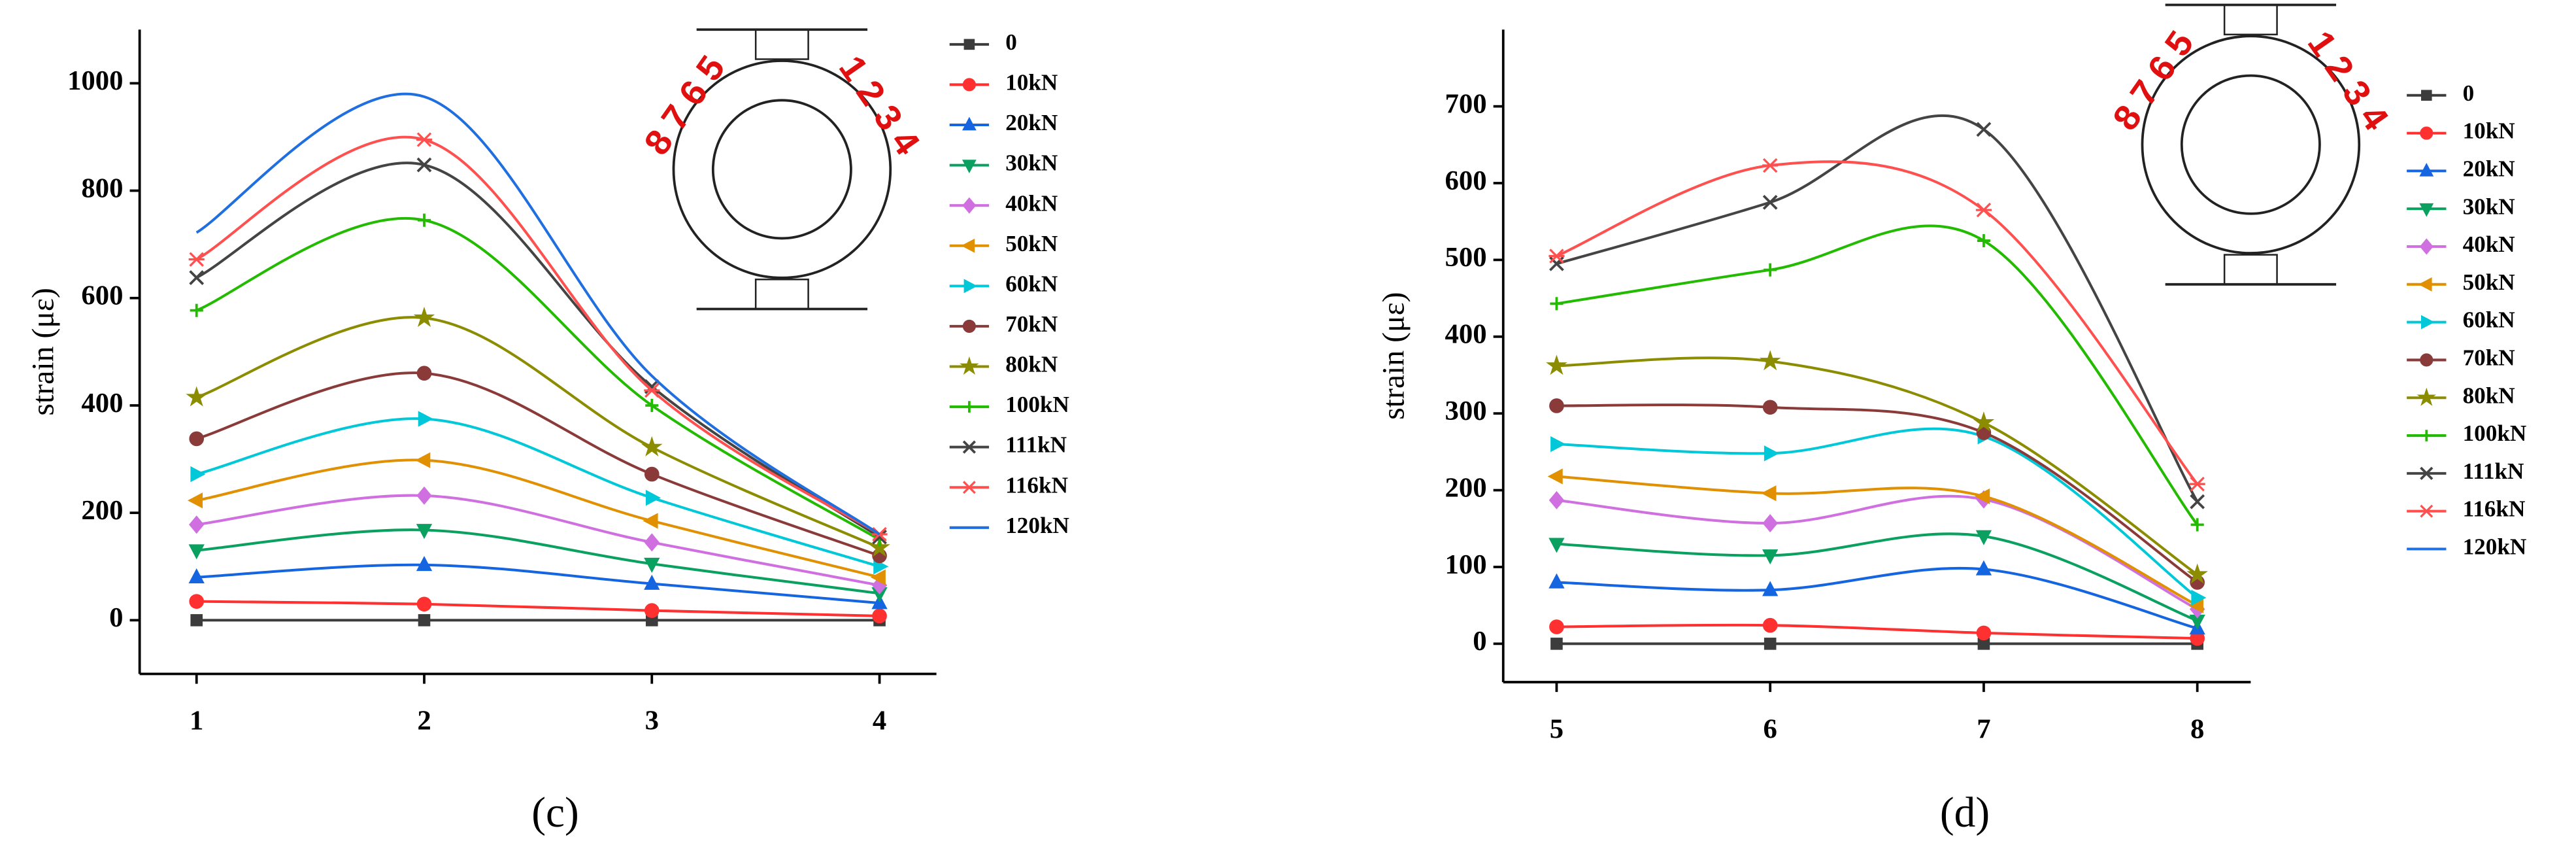 The width and height of the screenshot is (2576, 858). I want to click on legend-label: 0, so click(2469, 93).